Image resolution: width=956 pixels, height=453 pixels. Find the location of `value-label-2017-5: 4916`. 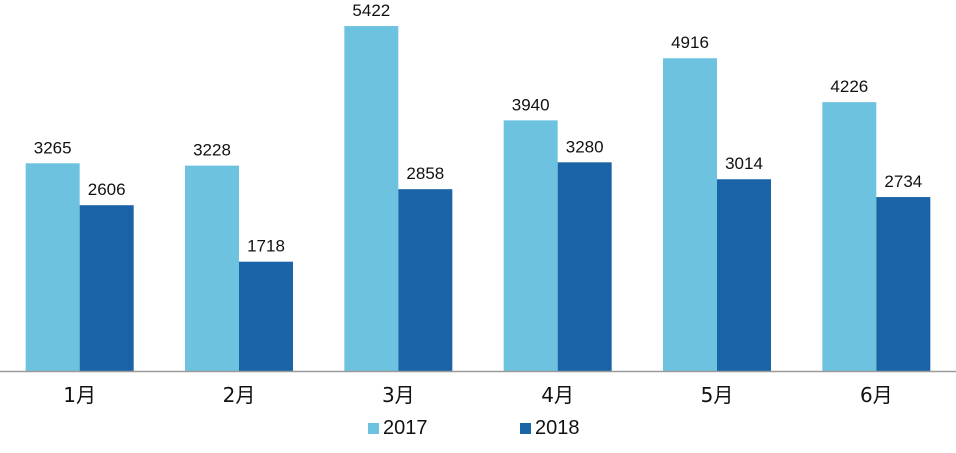

value-label-2017-5: 4916 is located at coordinates (690, 42).